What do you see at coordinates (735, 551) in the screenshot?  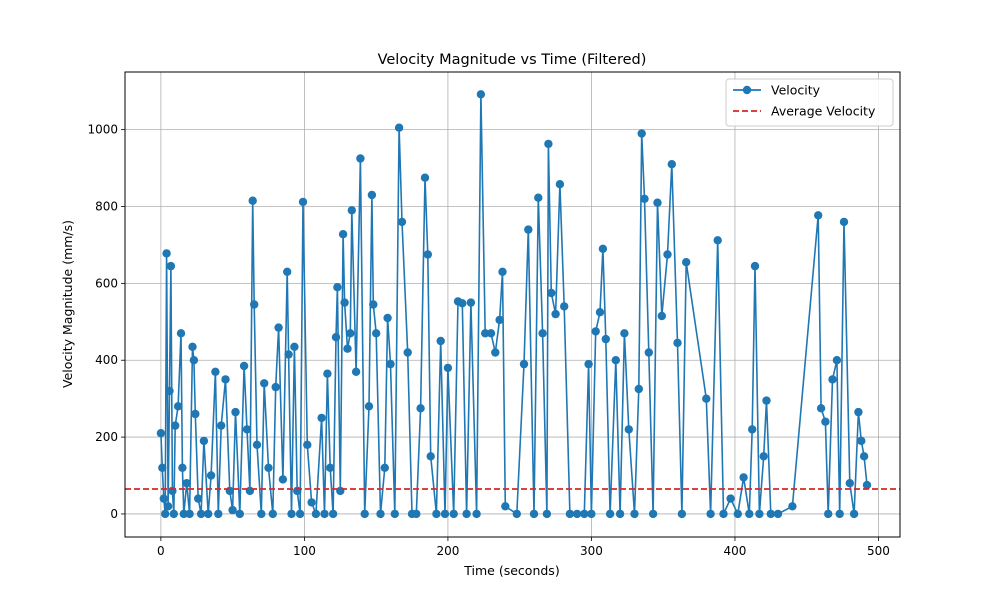 I see `x-tick-label: 400` at bounding box center [735, 551].